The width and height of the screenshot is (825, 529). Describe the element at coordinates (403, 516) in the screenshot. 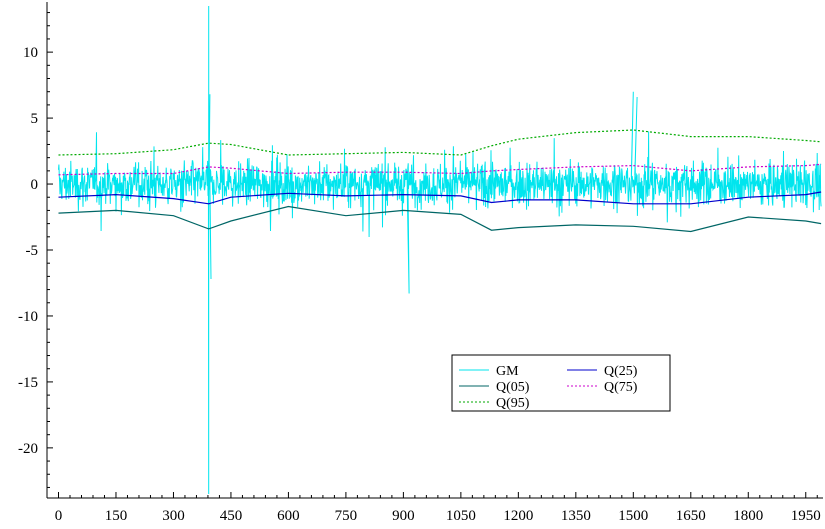

I see `x-tick-label: 900` at that location.